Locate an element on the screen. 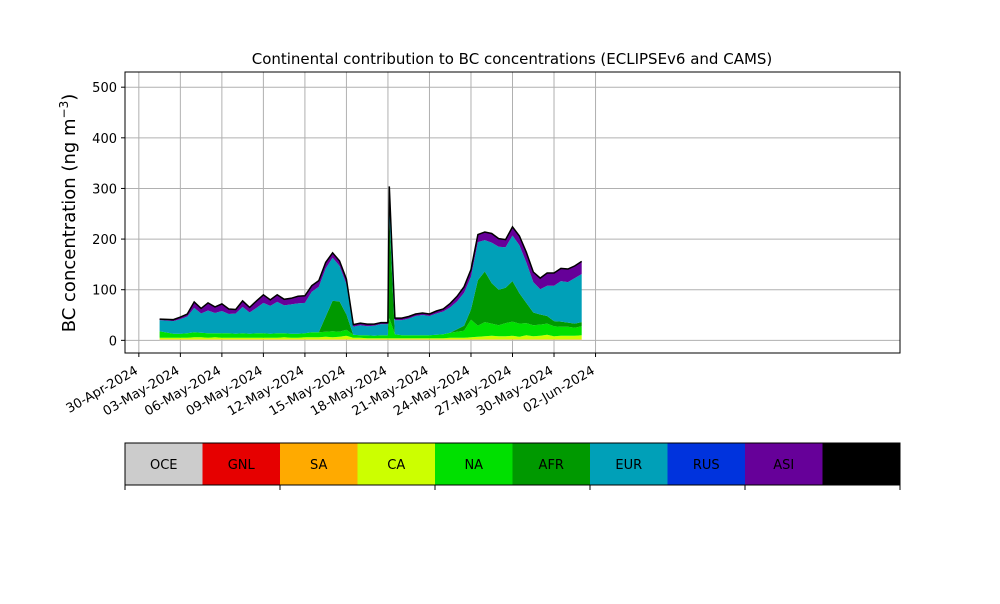 The image size is (1000, 604). legend-frame is located at coordinates (512, 464).